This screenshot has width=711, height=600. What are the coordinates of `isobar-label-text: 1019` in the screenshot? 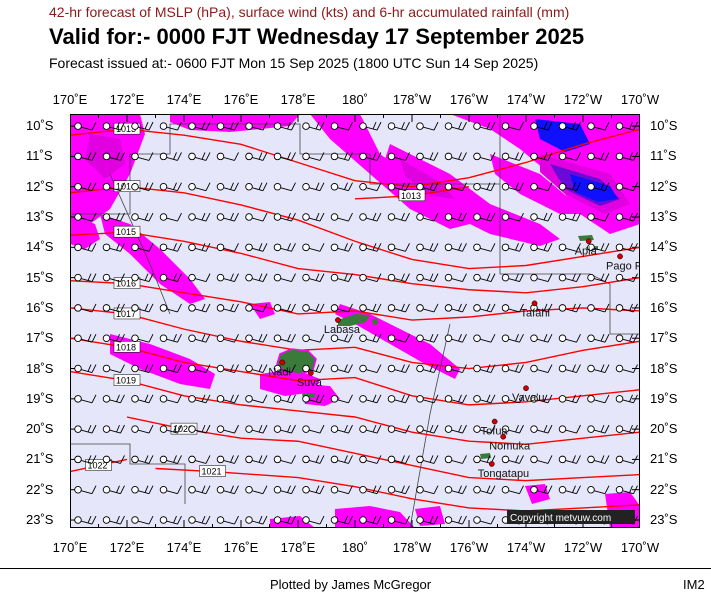 It's located at (126, 381).